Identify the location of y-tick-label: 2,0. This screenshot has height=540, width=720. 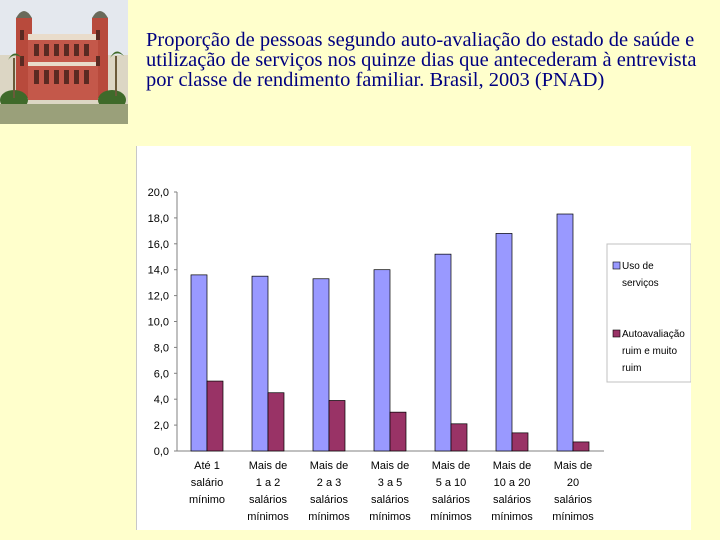
(161, 426).